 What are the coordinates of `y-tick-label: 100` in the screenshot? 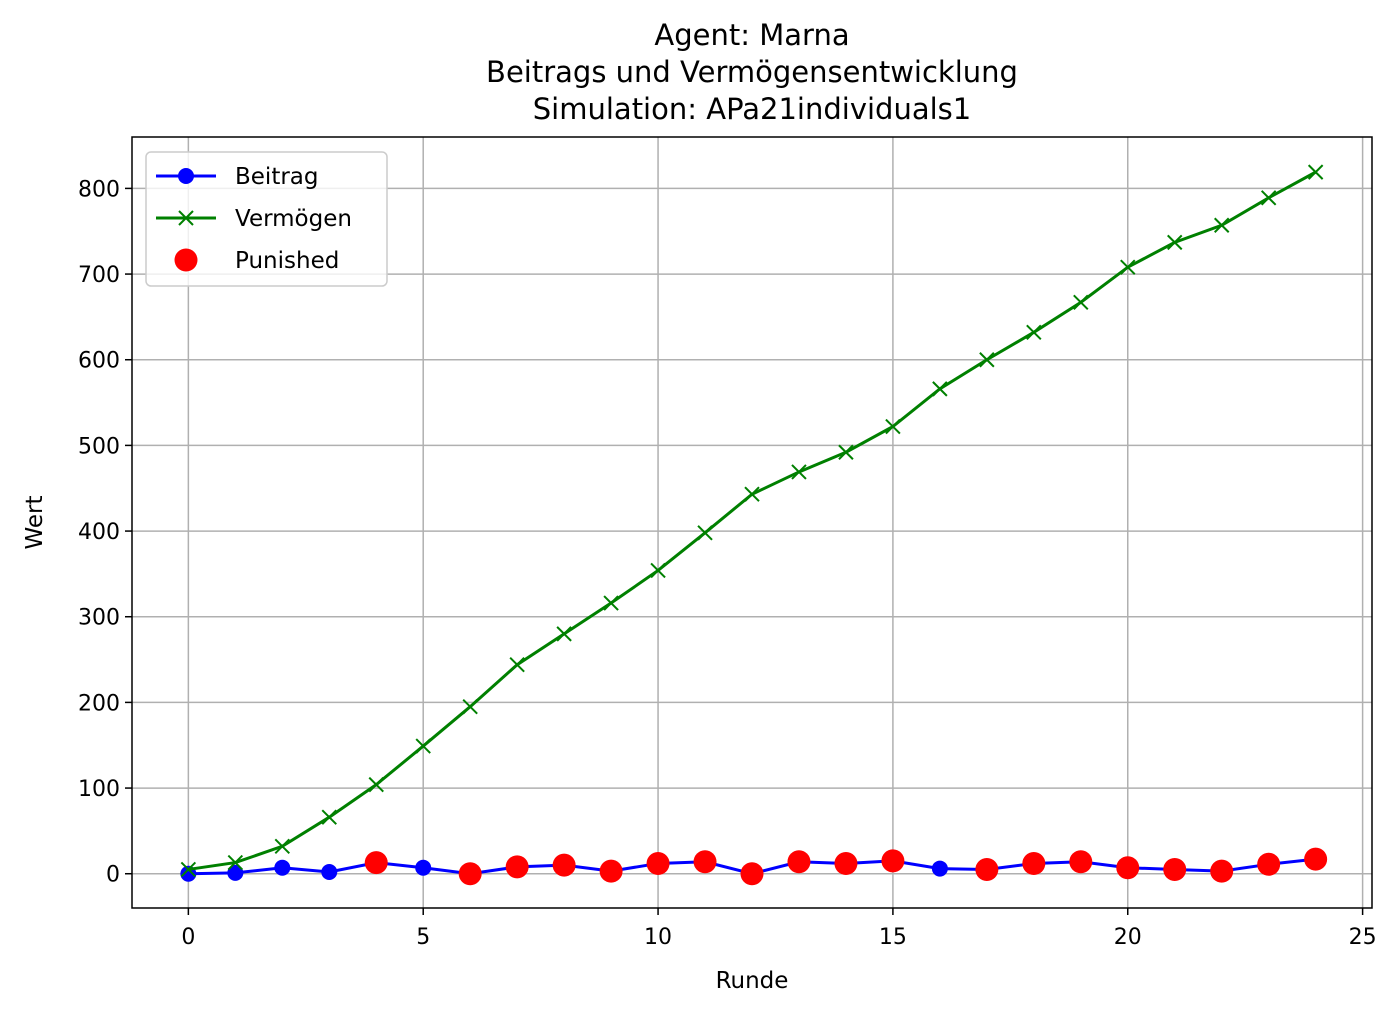 It's located at (99, 789).